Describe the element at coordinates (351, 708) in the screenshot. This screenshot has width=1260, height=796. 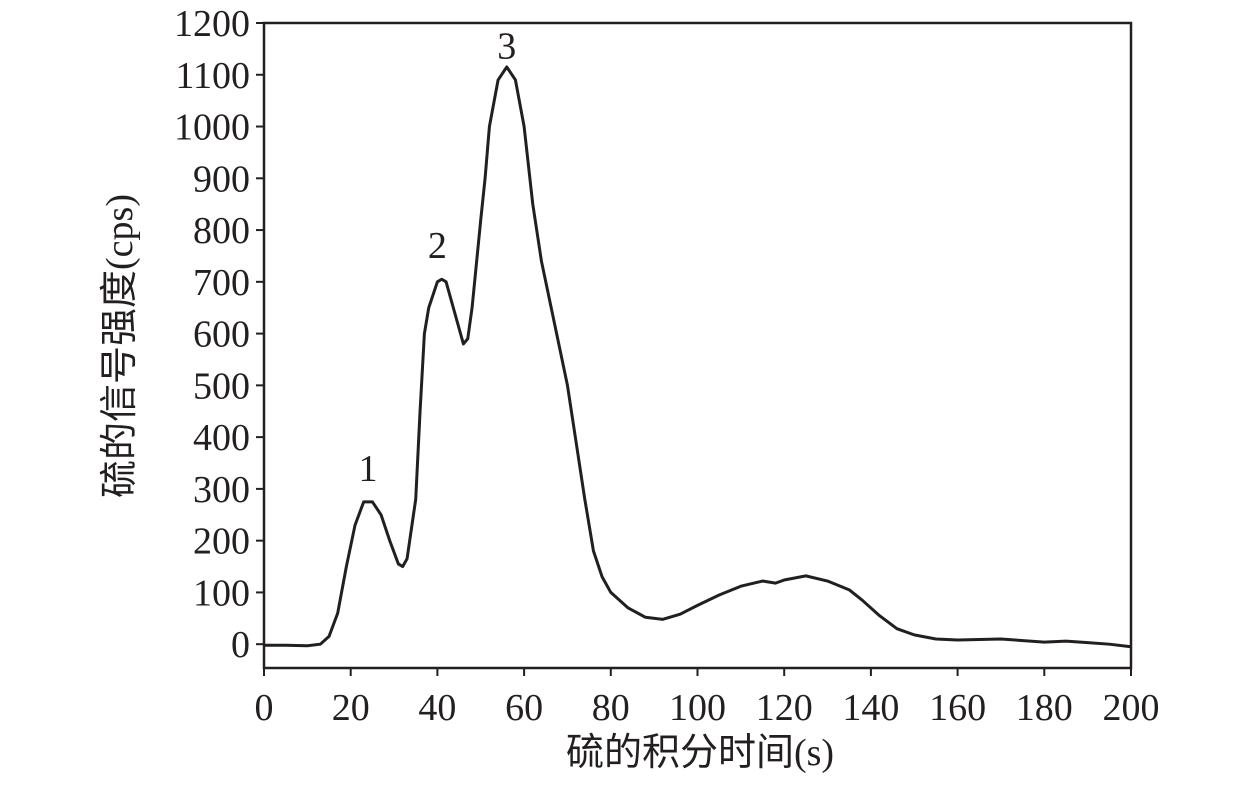
I see `x-tick-label: 20` at that location.